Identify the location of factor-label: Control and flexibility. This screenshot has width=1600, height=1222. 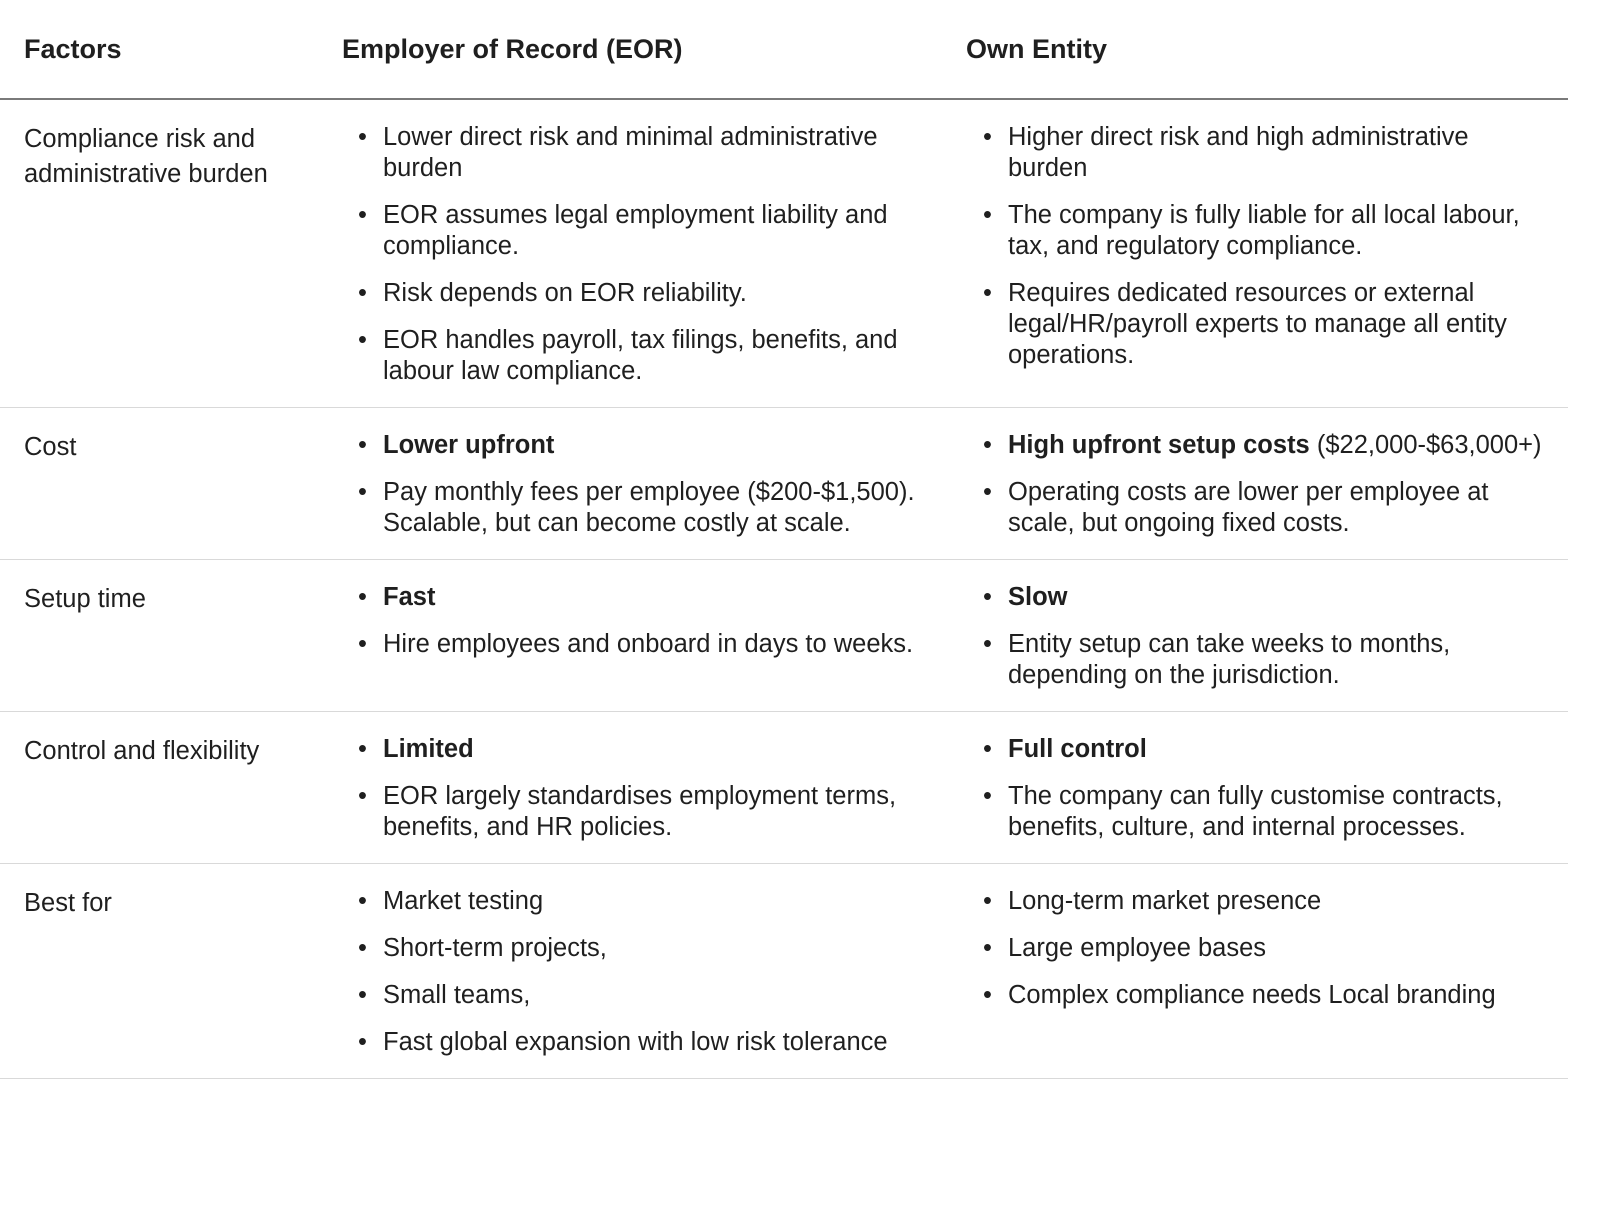
(142, 751).